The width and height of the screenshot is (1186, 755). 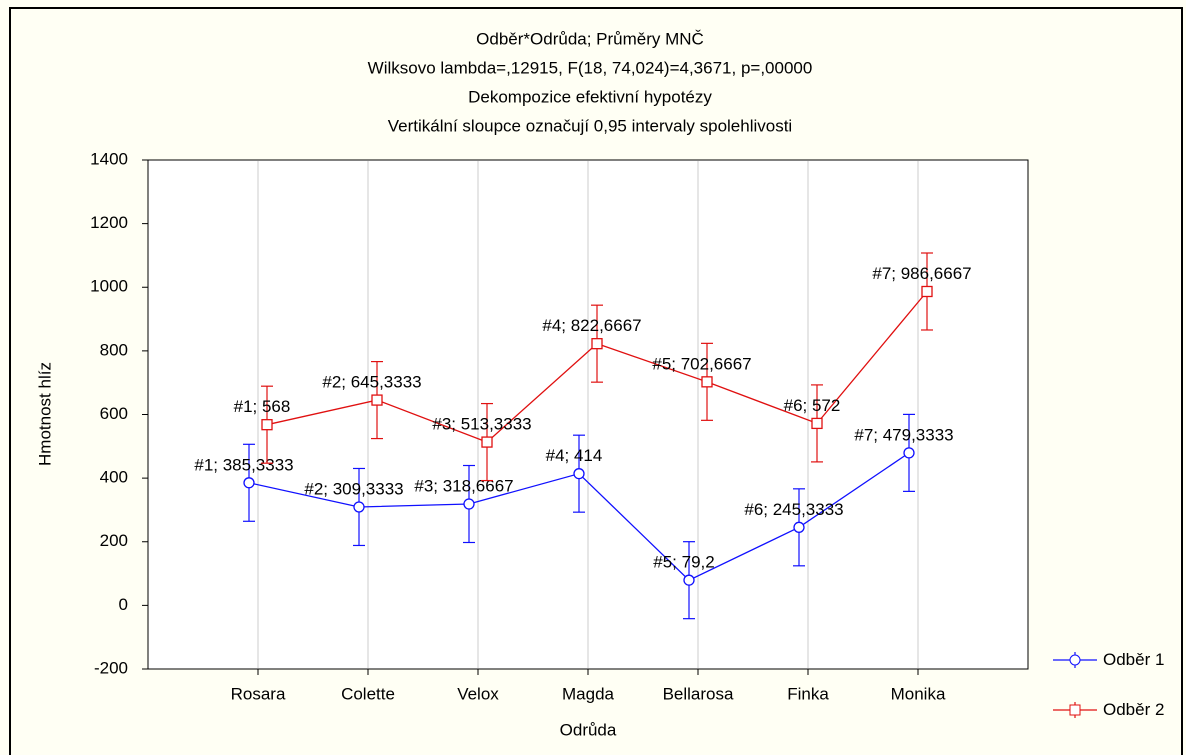 I want to click on y-tick-label: -200, so click(x=111, y=667).